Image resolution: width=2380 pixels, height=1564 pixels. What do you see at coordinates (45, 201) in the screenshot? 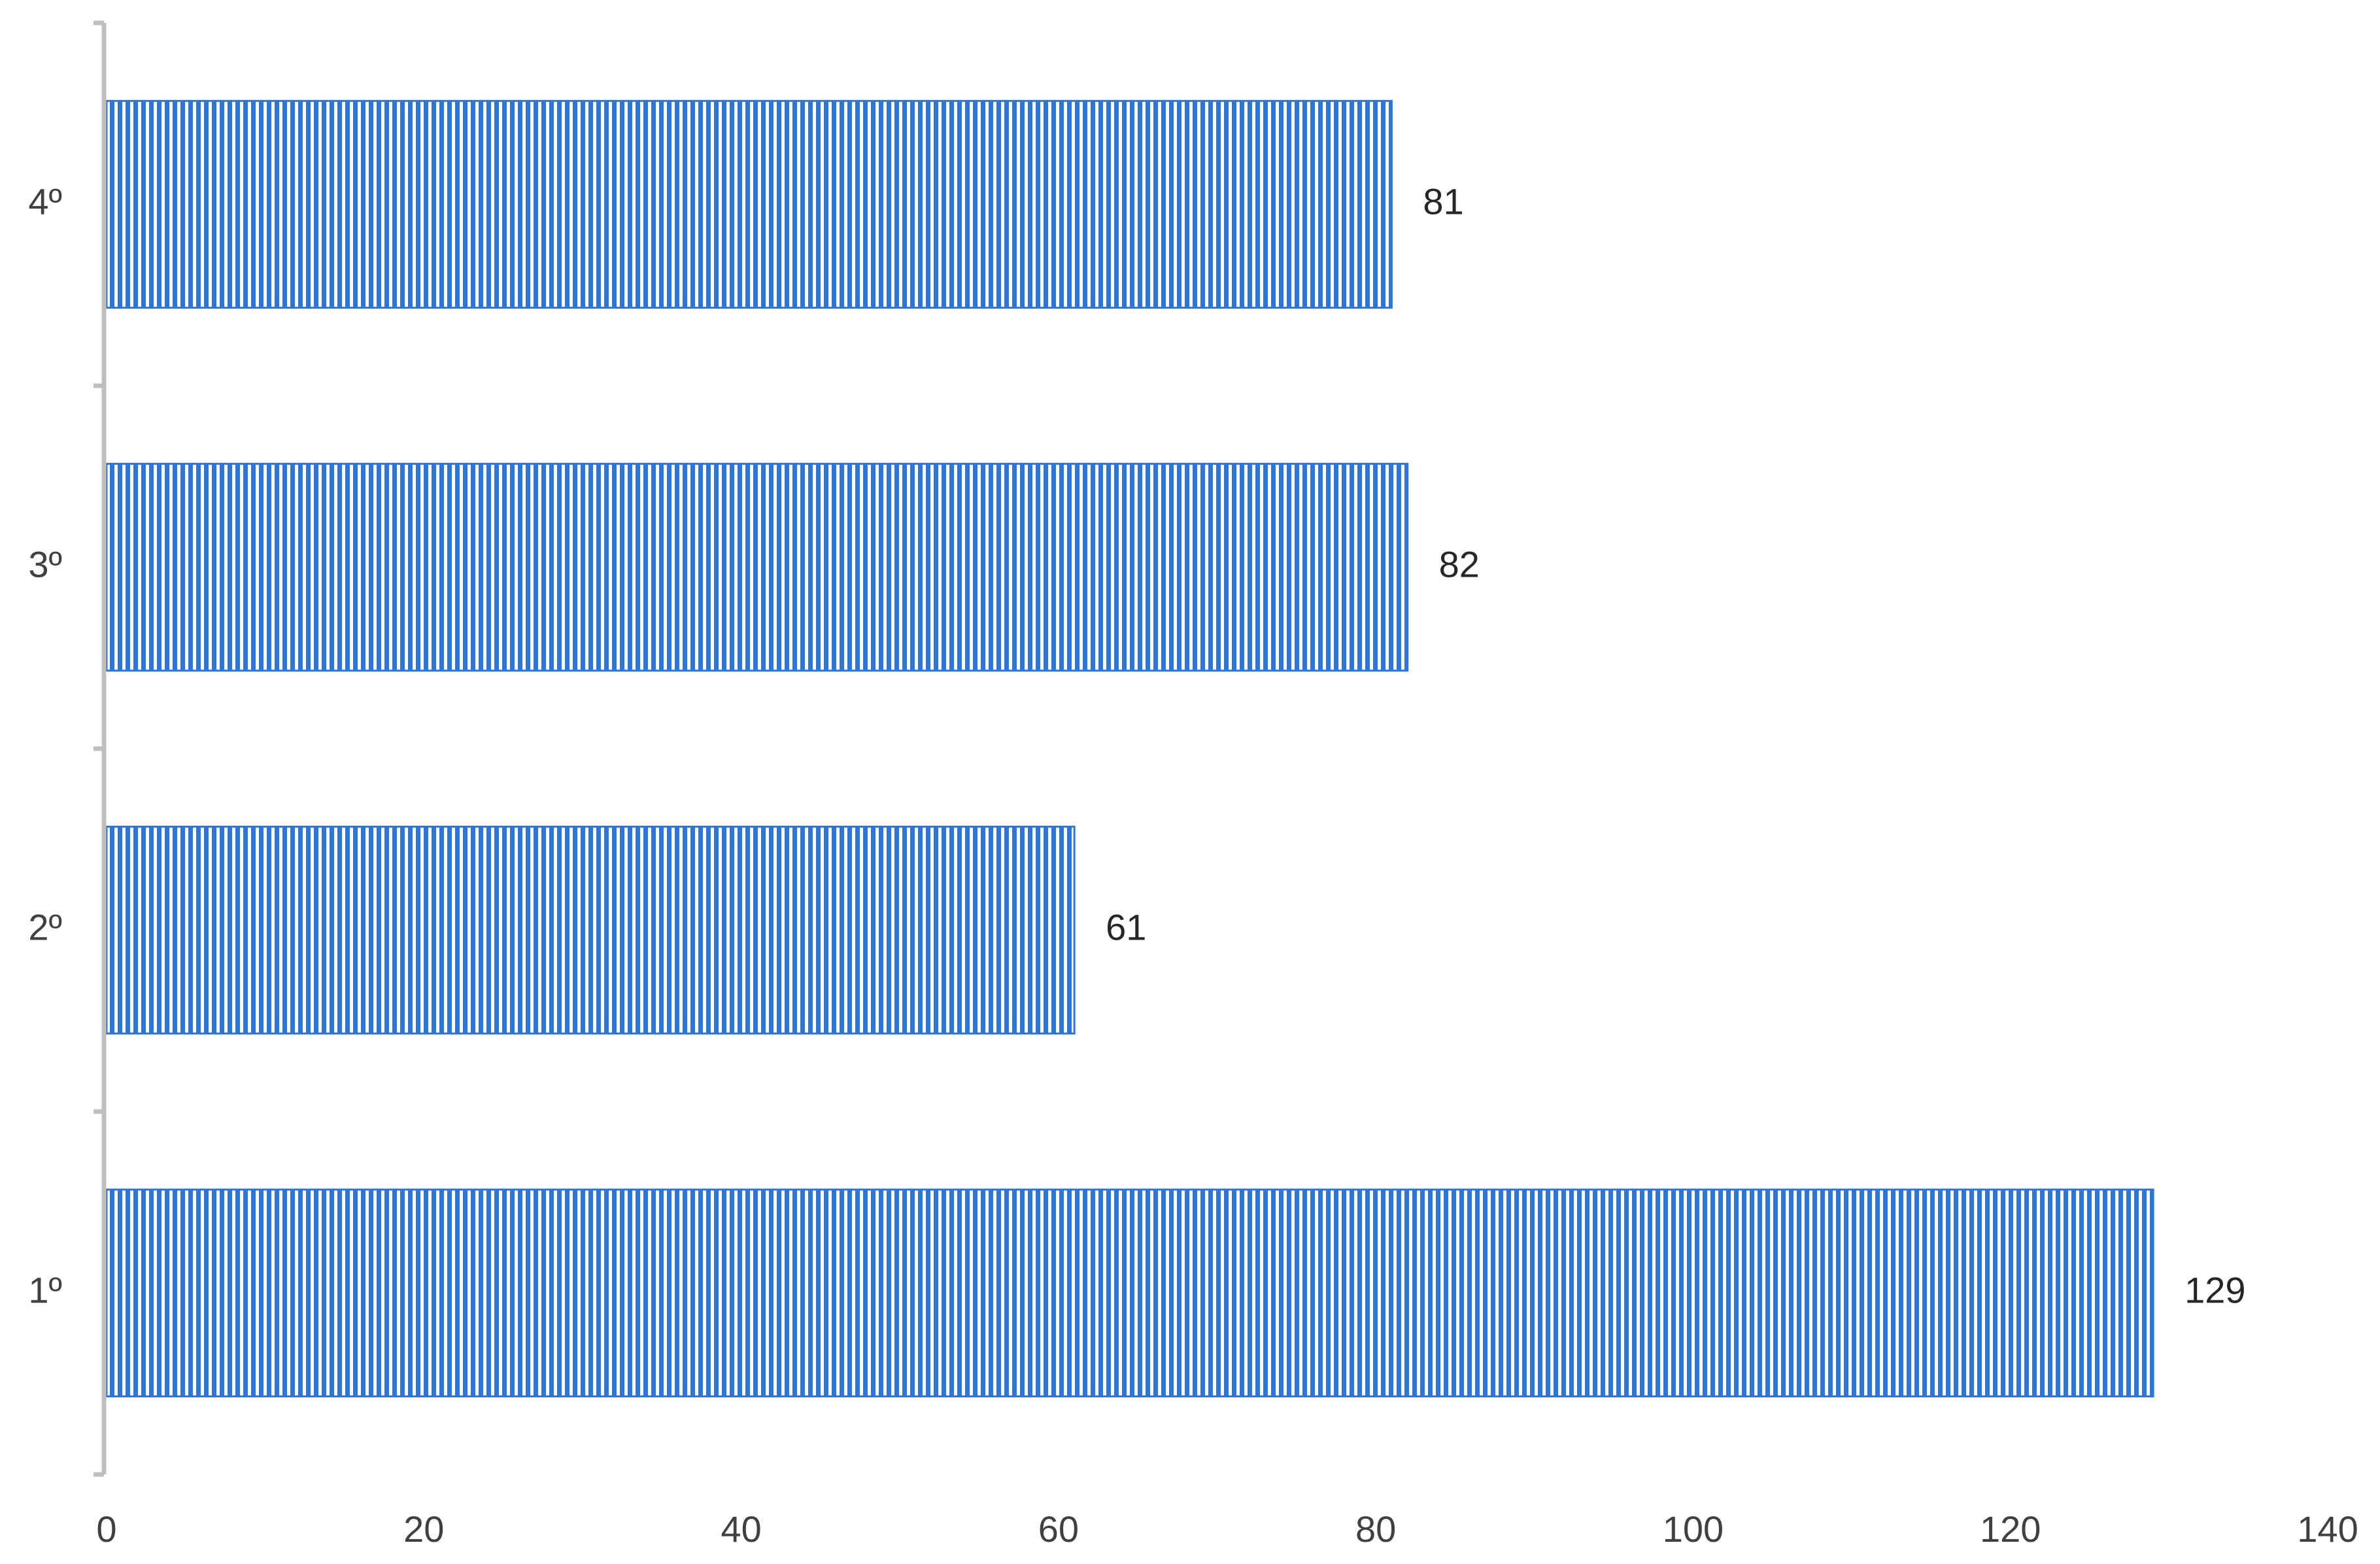
I see `y-tick-label-1: 4º` at bounding box center [45, 201].